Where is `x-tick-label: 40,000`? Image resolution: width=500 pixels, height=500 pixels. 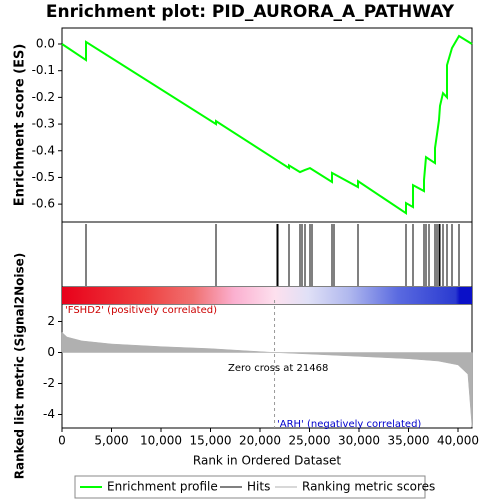 x-tick-label: 40,000 is located at coordinates (458, 441).